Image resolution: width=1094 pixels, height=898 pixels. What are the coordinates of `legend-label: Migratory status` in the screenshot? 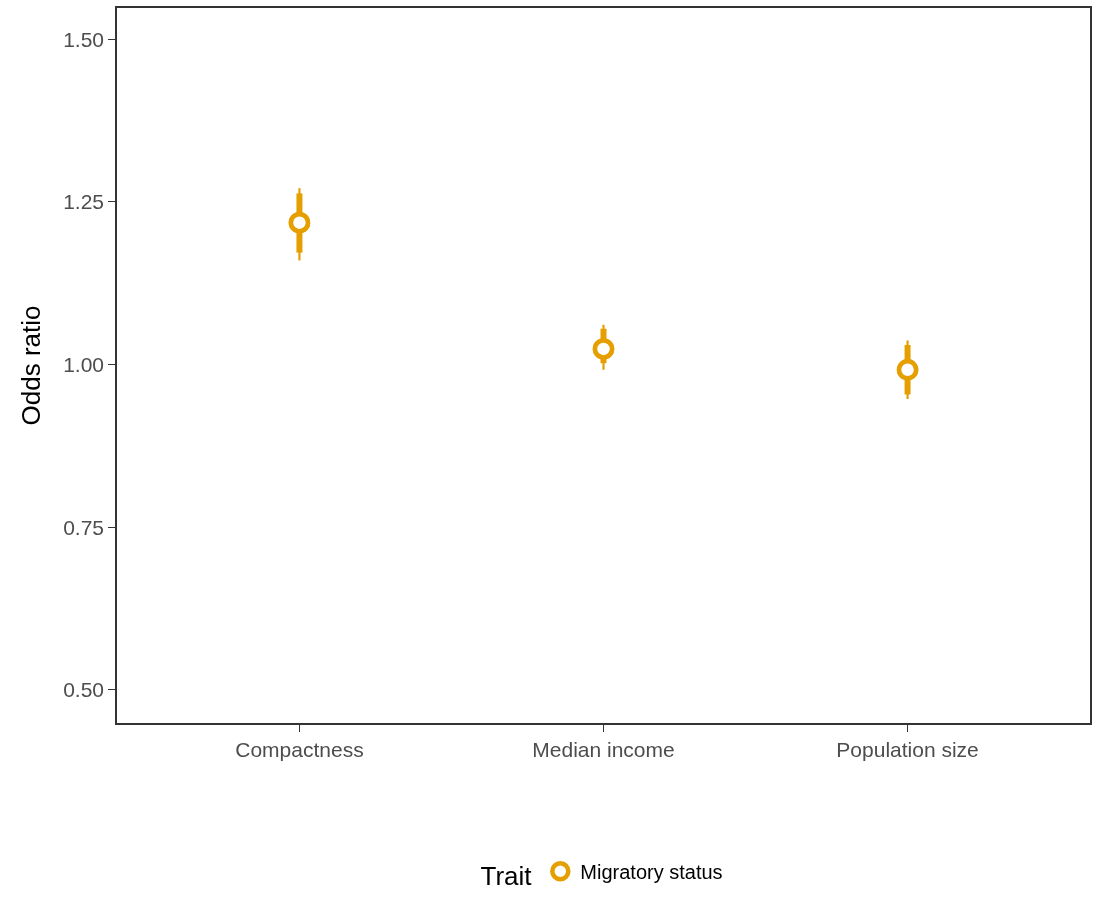 It's located at (651, 872).